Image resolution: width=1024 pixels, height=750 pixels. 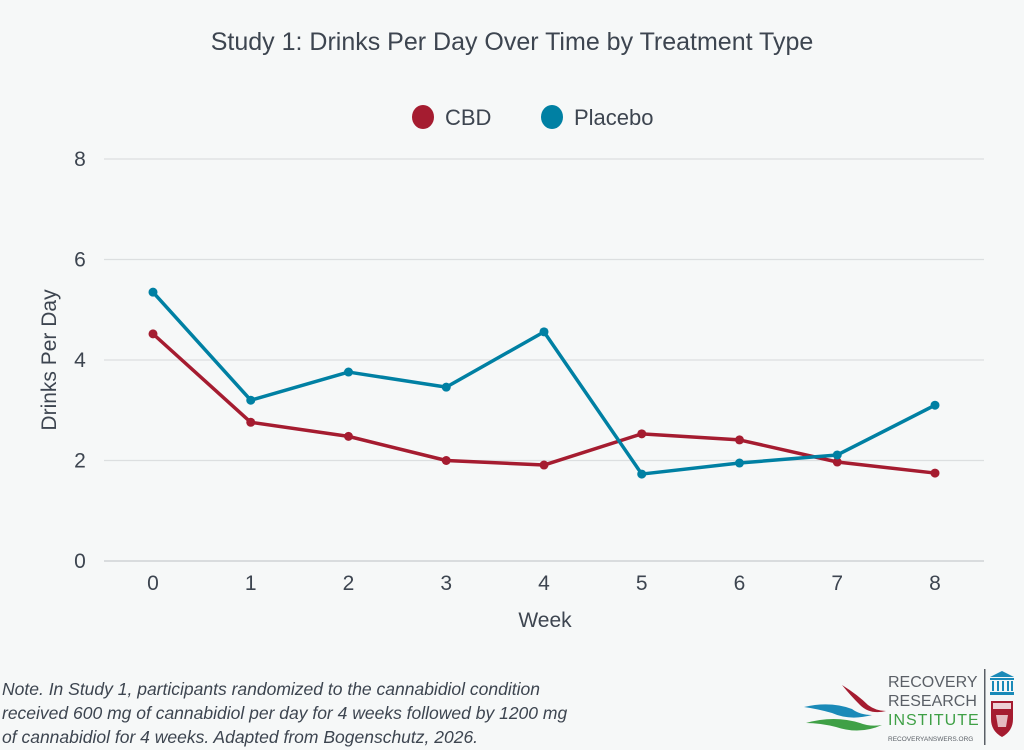 What do you see at coordinates (933, 682) in the screenshot?
I see `logo-line1: RECOVERY` at bounding box center [933, 682].